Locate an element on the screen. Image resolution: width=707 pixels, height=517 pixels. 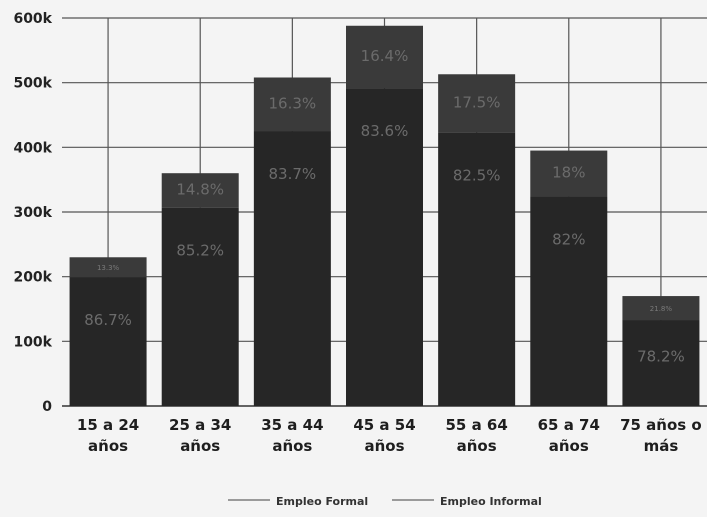
x-category-label: 65 a 74 is located at coordinates (569, 425).